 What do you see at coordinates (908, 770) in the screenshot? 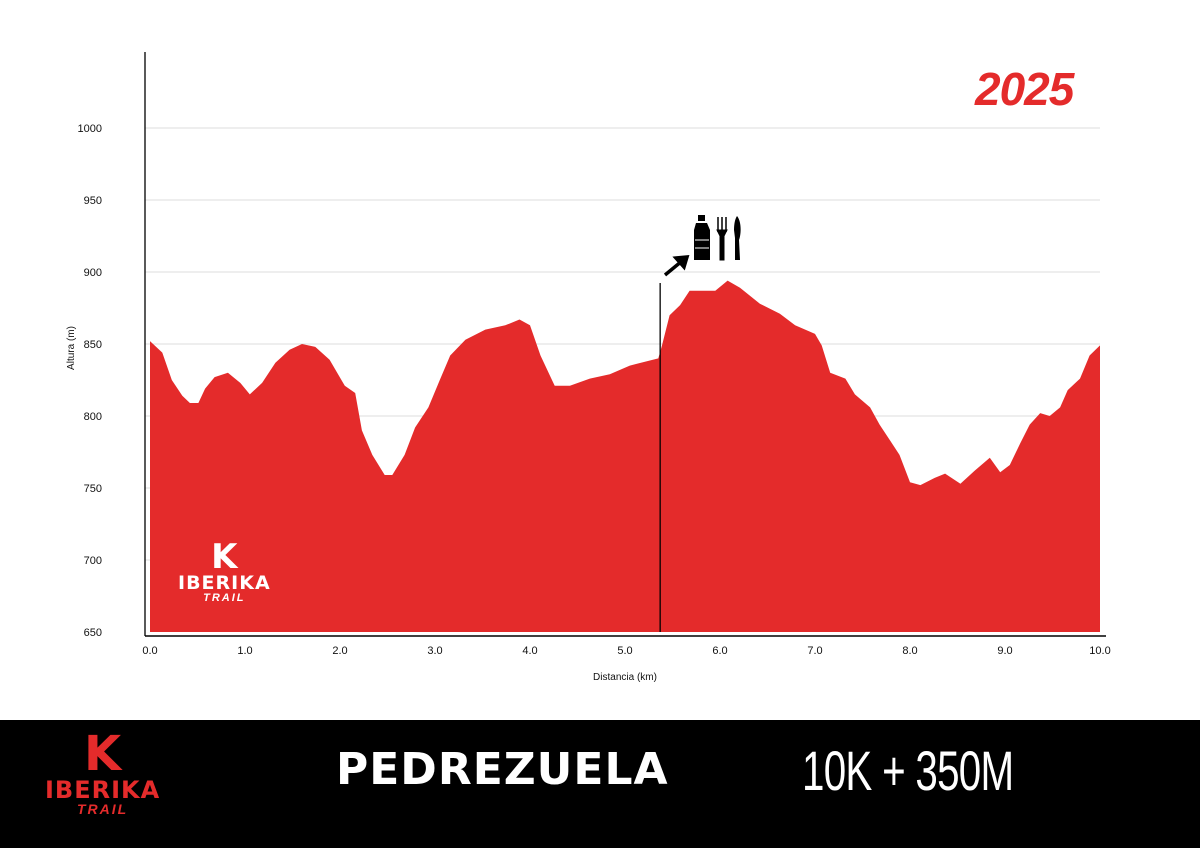
I see `race-distance: 10K + 350M` at bounding box center [908, 770].